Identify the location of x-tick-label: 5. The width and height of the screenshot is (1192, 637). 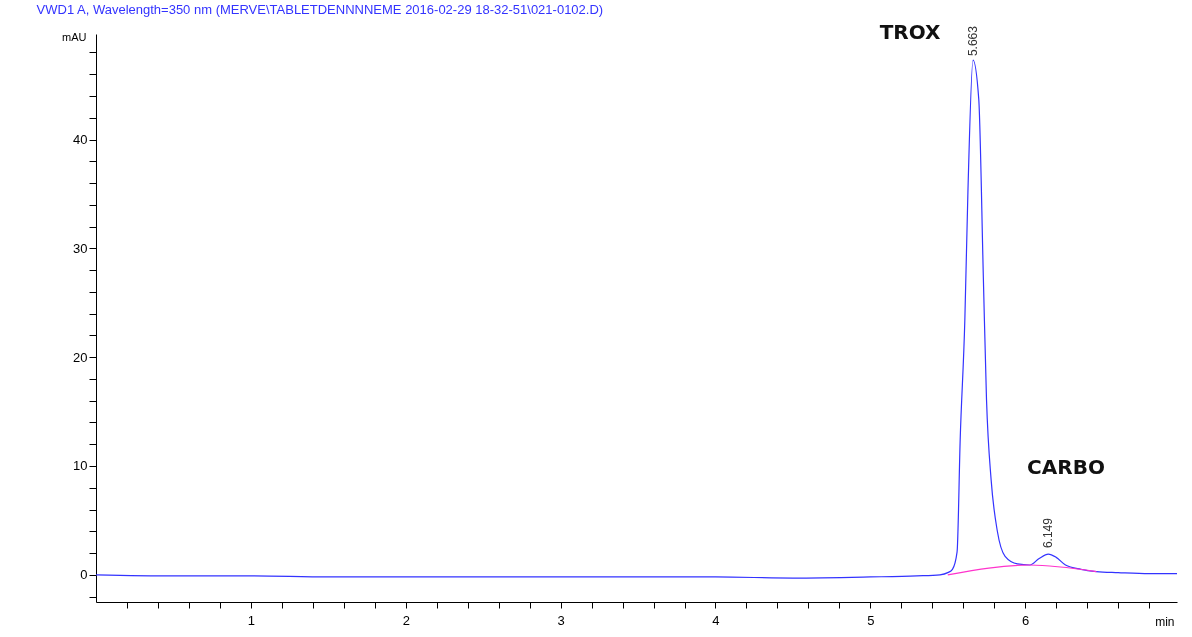
(871, 620).